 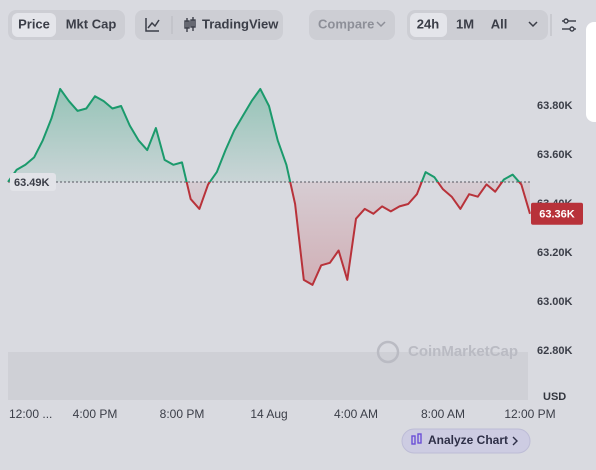 I want to click on range-24h: 24h, so click(x=428, y=23).